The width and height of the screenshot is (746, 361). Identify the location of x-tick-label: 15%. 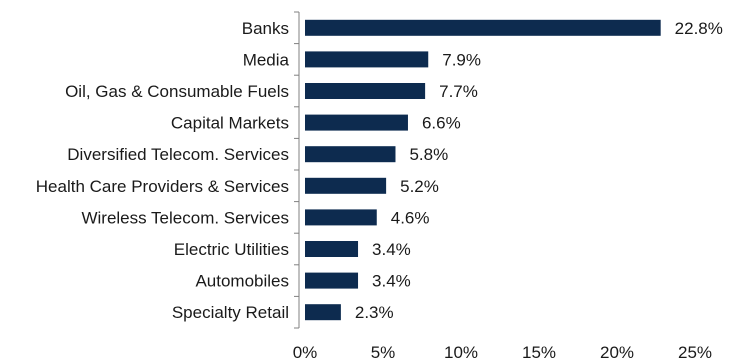
(539, 352).